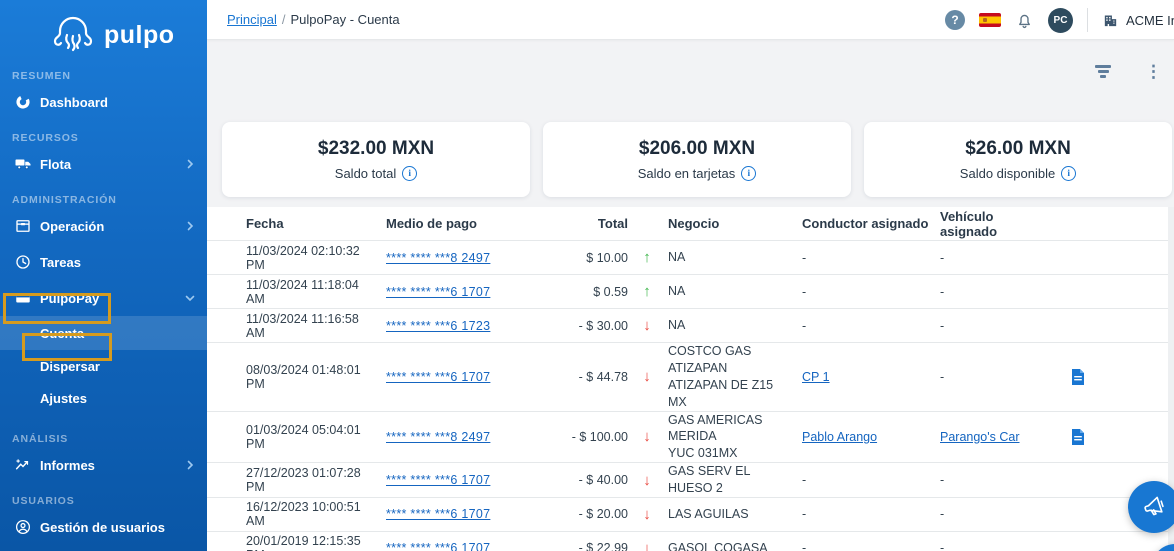  Describe the element at coordinates (718, 545) in the screenshot. I see `cell-negocio: GASOL COGASA` at that location.